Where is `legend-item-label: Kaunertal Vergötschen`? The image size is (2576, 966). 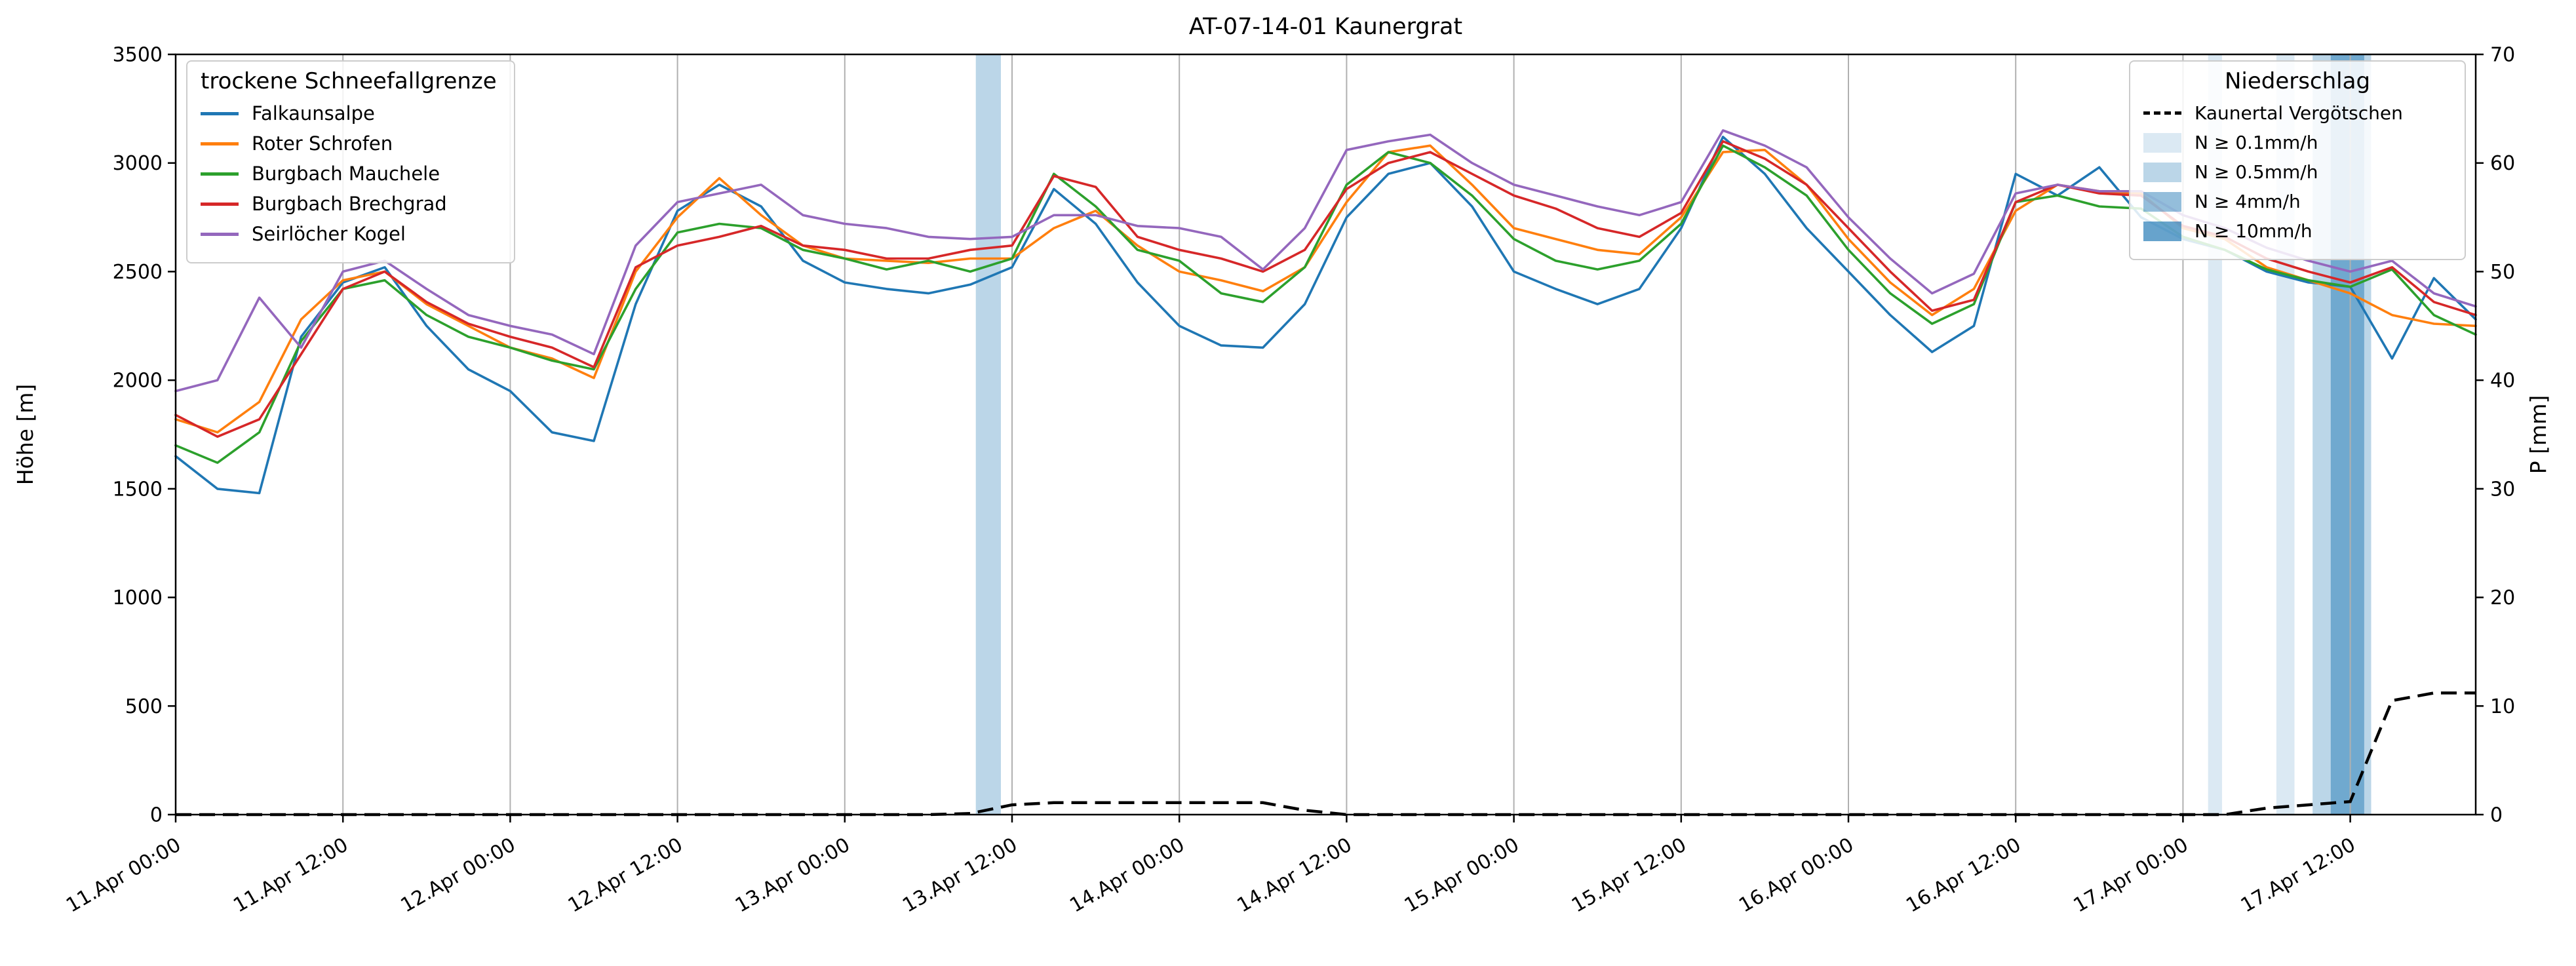 legend-item-label: Kaunertal Vergötschen is located at coordinates (2299, 113).